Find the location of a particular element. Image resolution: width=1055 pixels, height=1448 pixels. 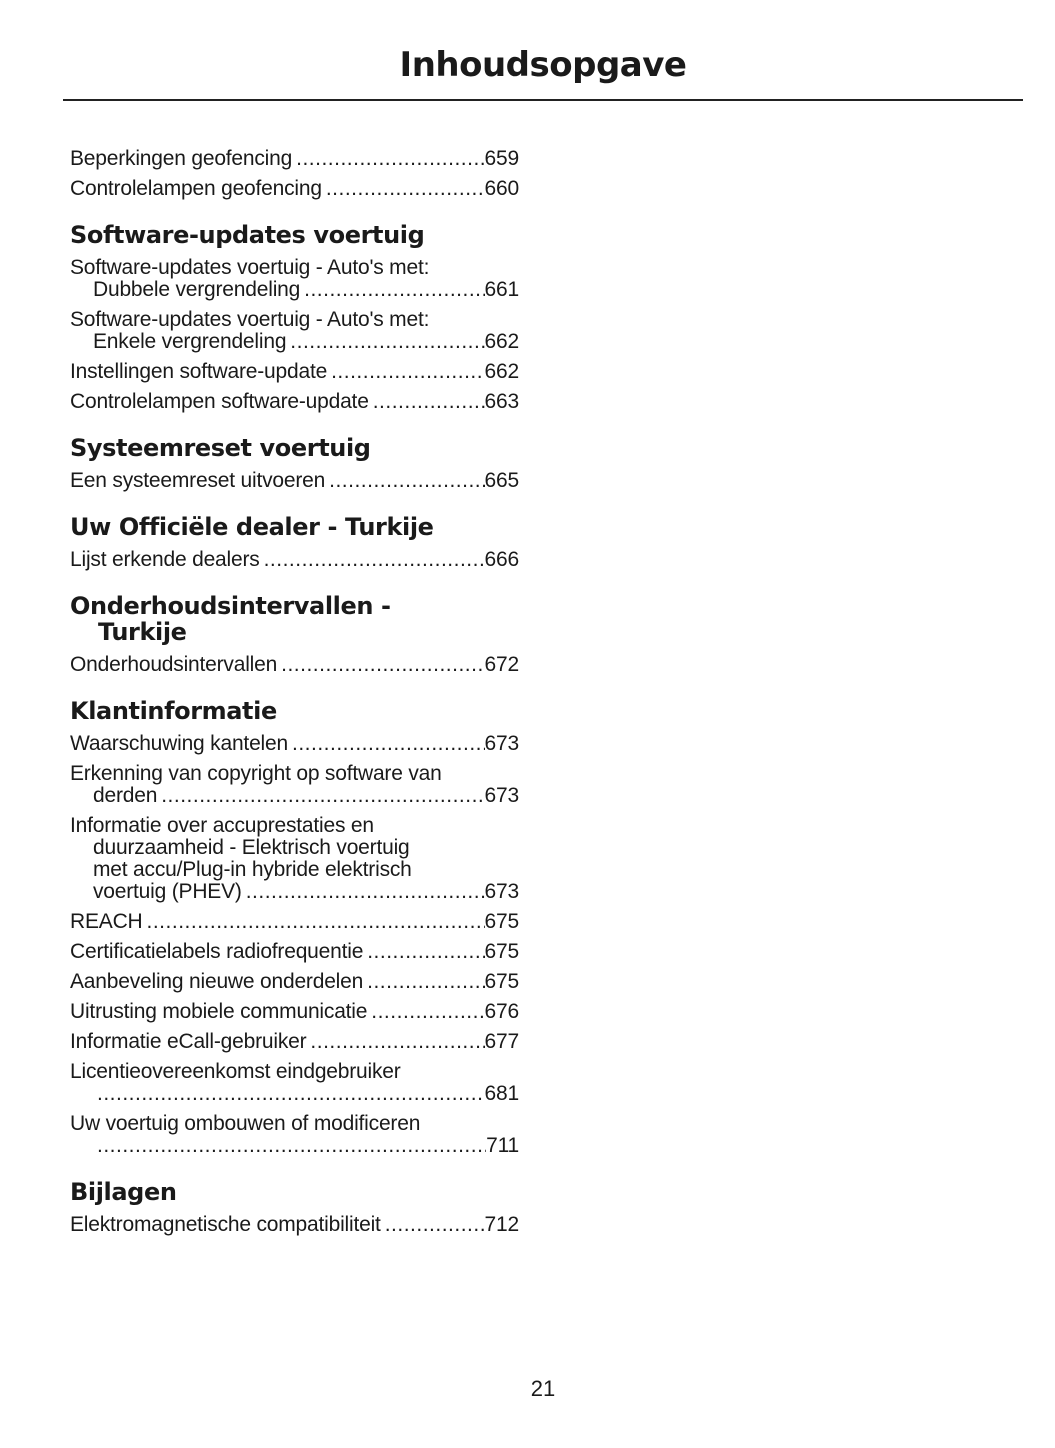

section-heading: Systeemreset voertuig is located at coordinates (294, 448).